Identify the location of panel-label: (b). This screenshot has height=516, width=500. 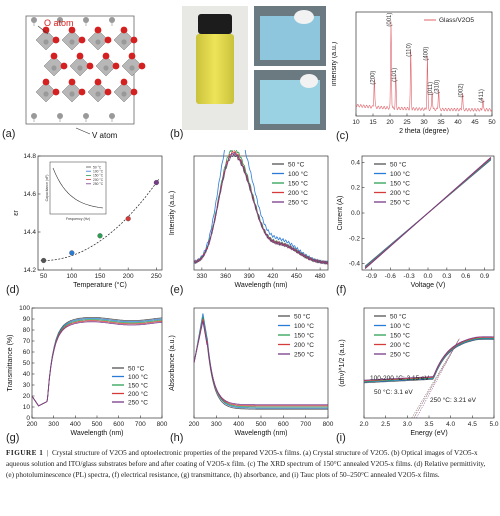
(177, 134).